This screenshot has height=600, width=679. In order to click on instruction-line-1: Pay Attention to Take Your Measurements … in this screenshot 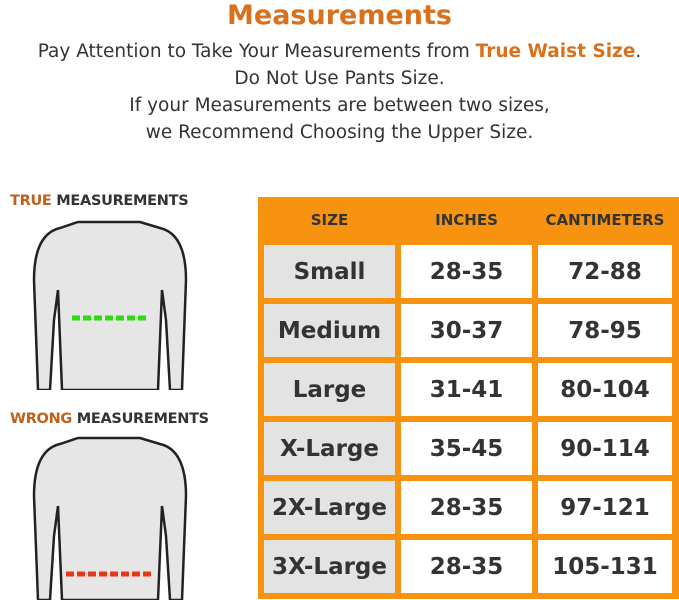, I will do `click(339, 51)`.